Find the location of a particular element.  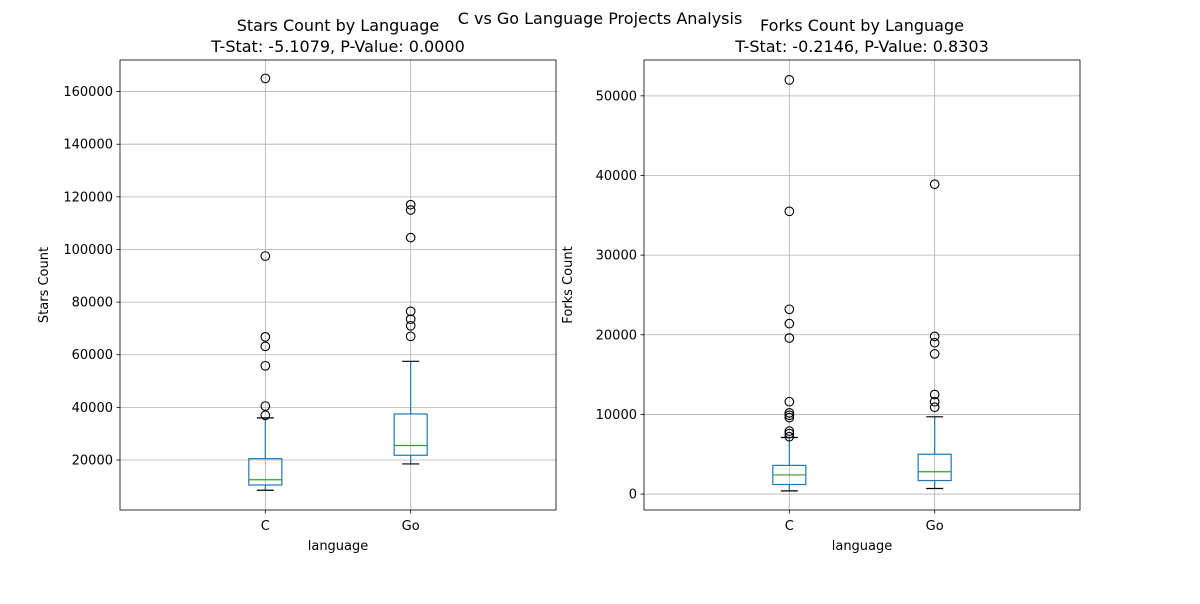

y-axis-label: Forks Count is located at coordinates (568, 284).